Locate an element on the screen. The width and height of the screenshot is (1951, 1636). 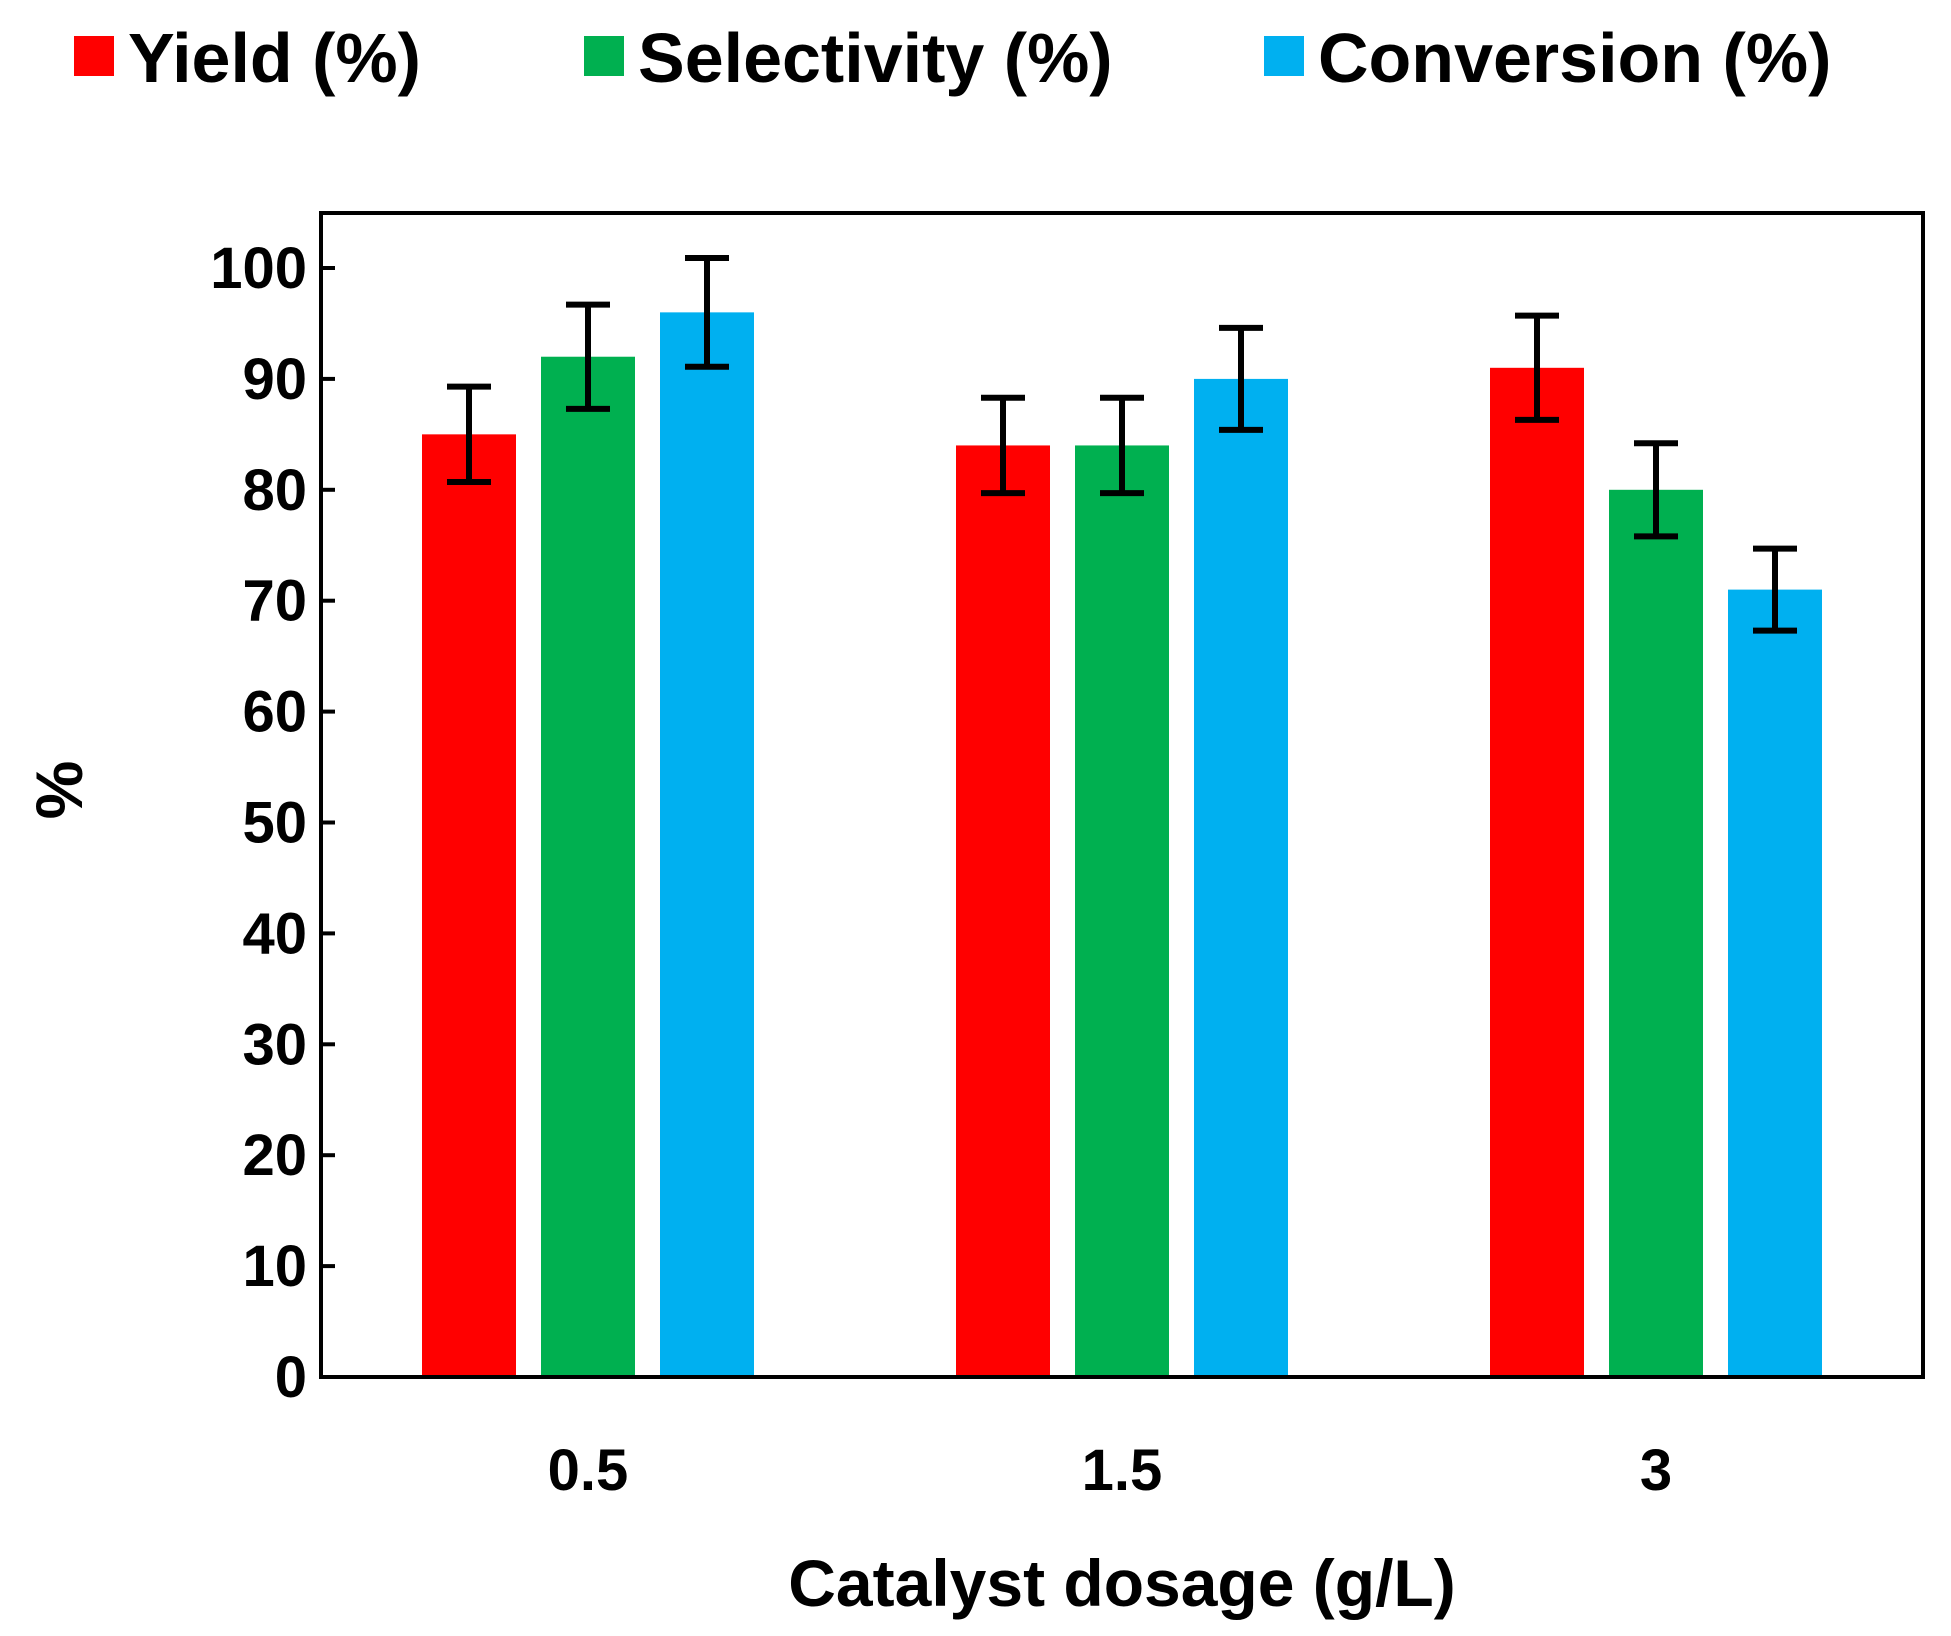
legend-swatch-selectivity is located at coordinates (604, 56).